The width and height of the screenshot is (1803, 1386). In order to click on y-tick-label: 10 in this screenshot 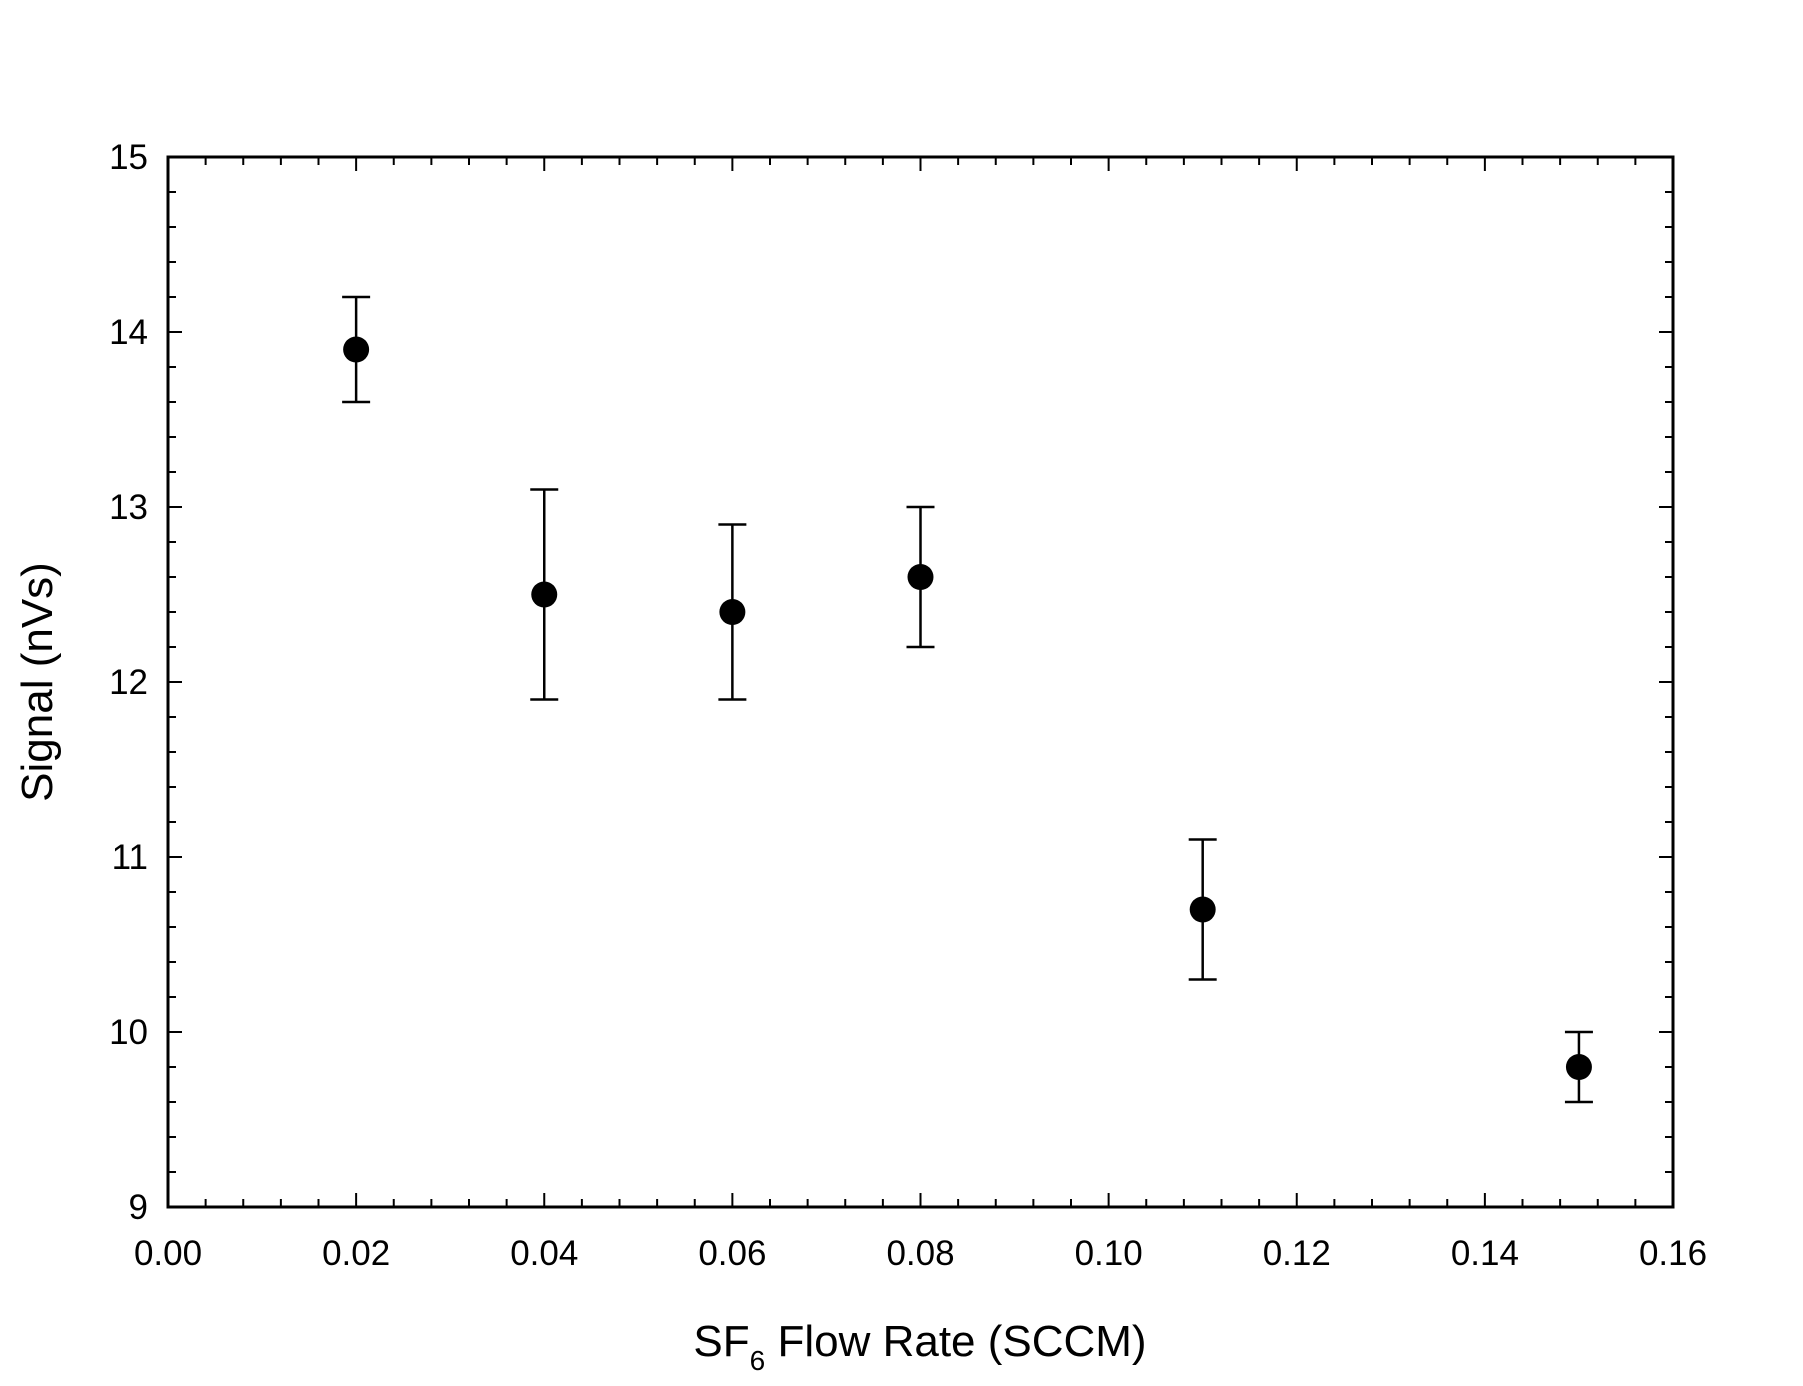, I will do `click(128, 1032)`.